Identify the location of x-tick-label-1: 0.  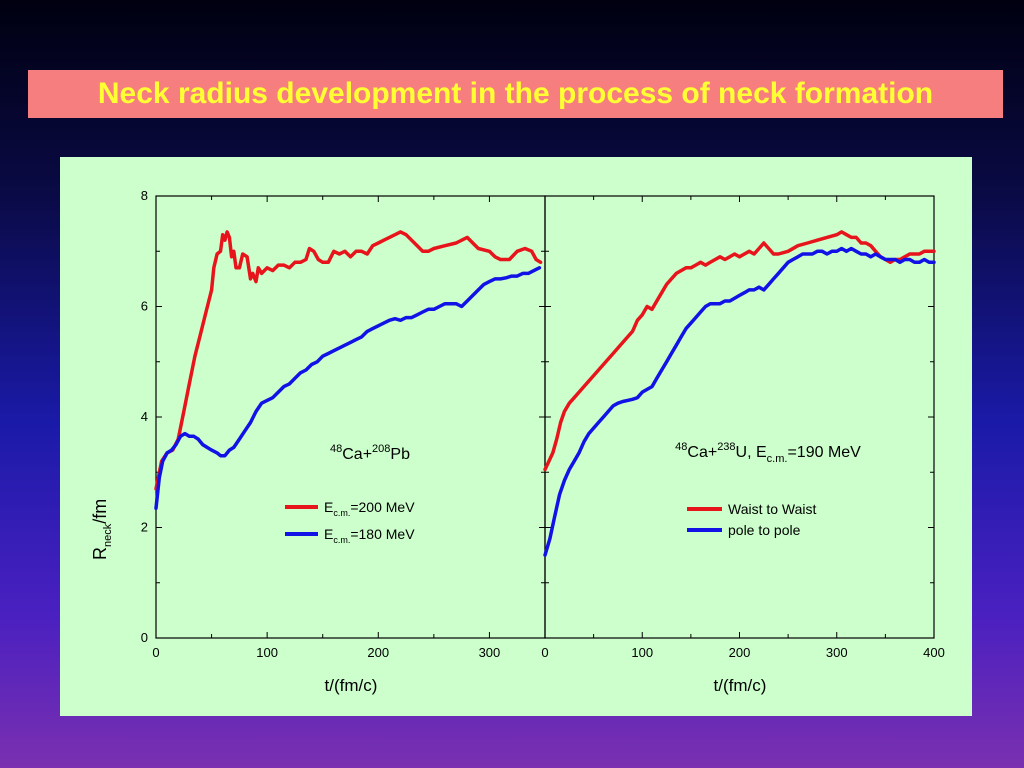
(544, 652).